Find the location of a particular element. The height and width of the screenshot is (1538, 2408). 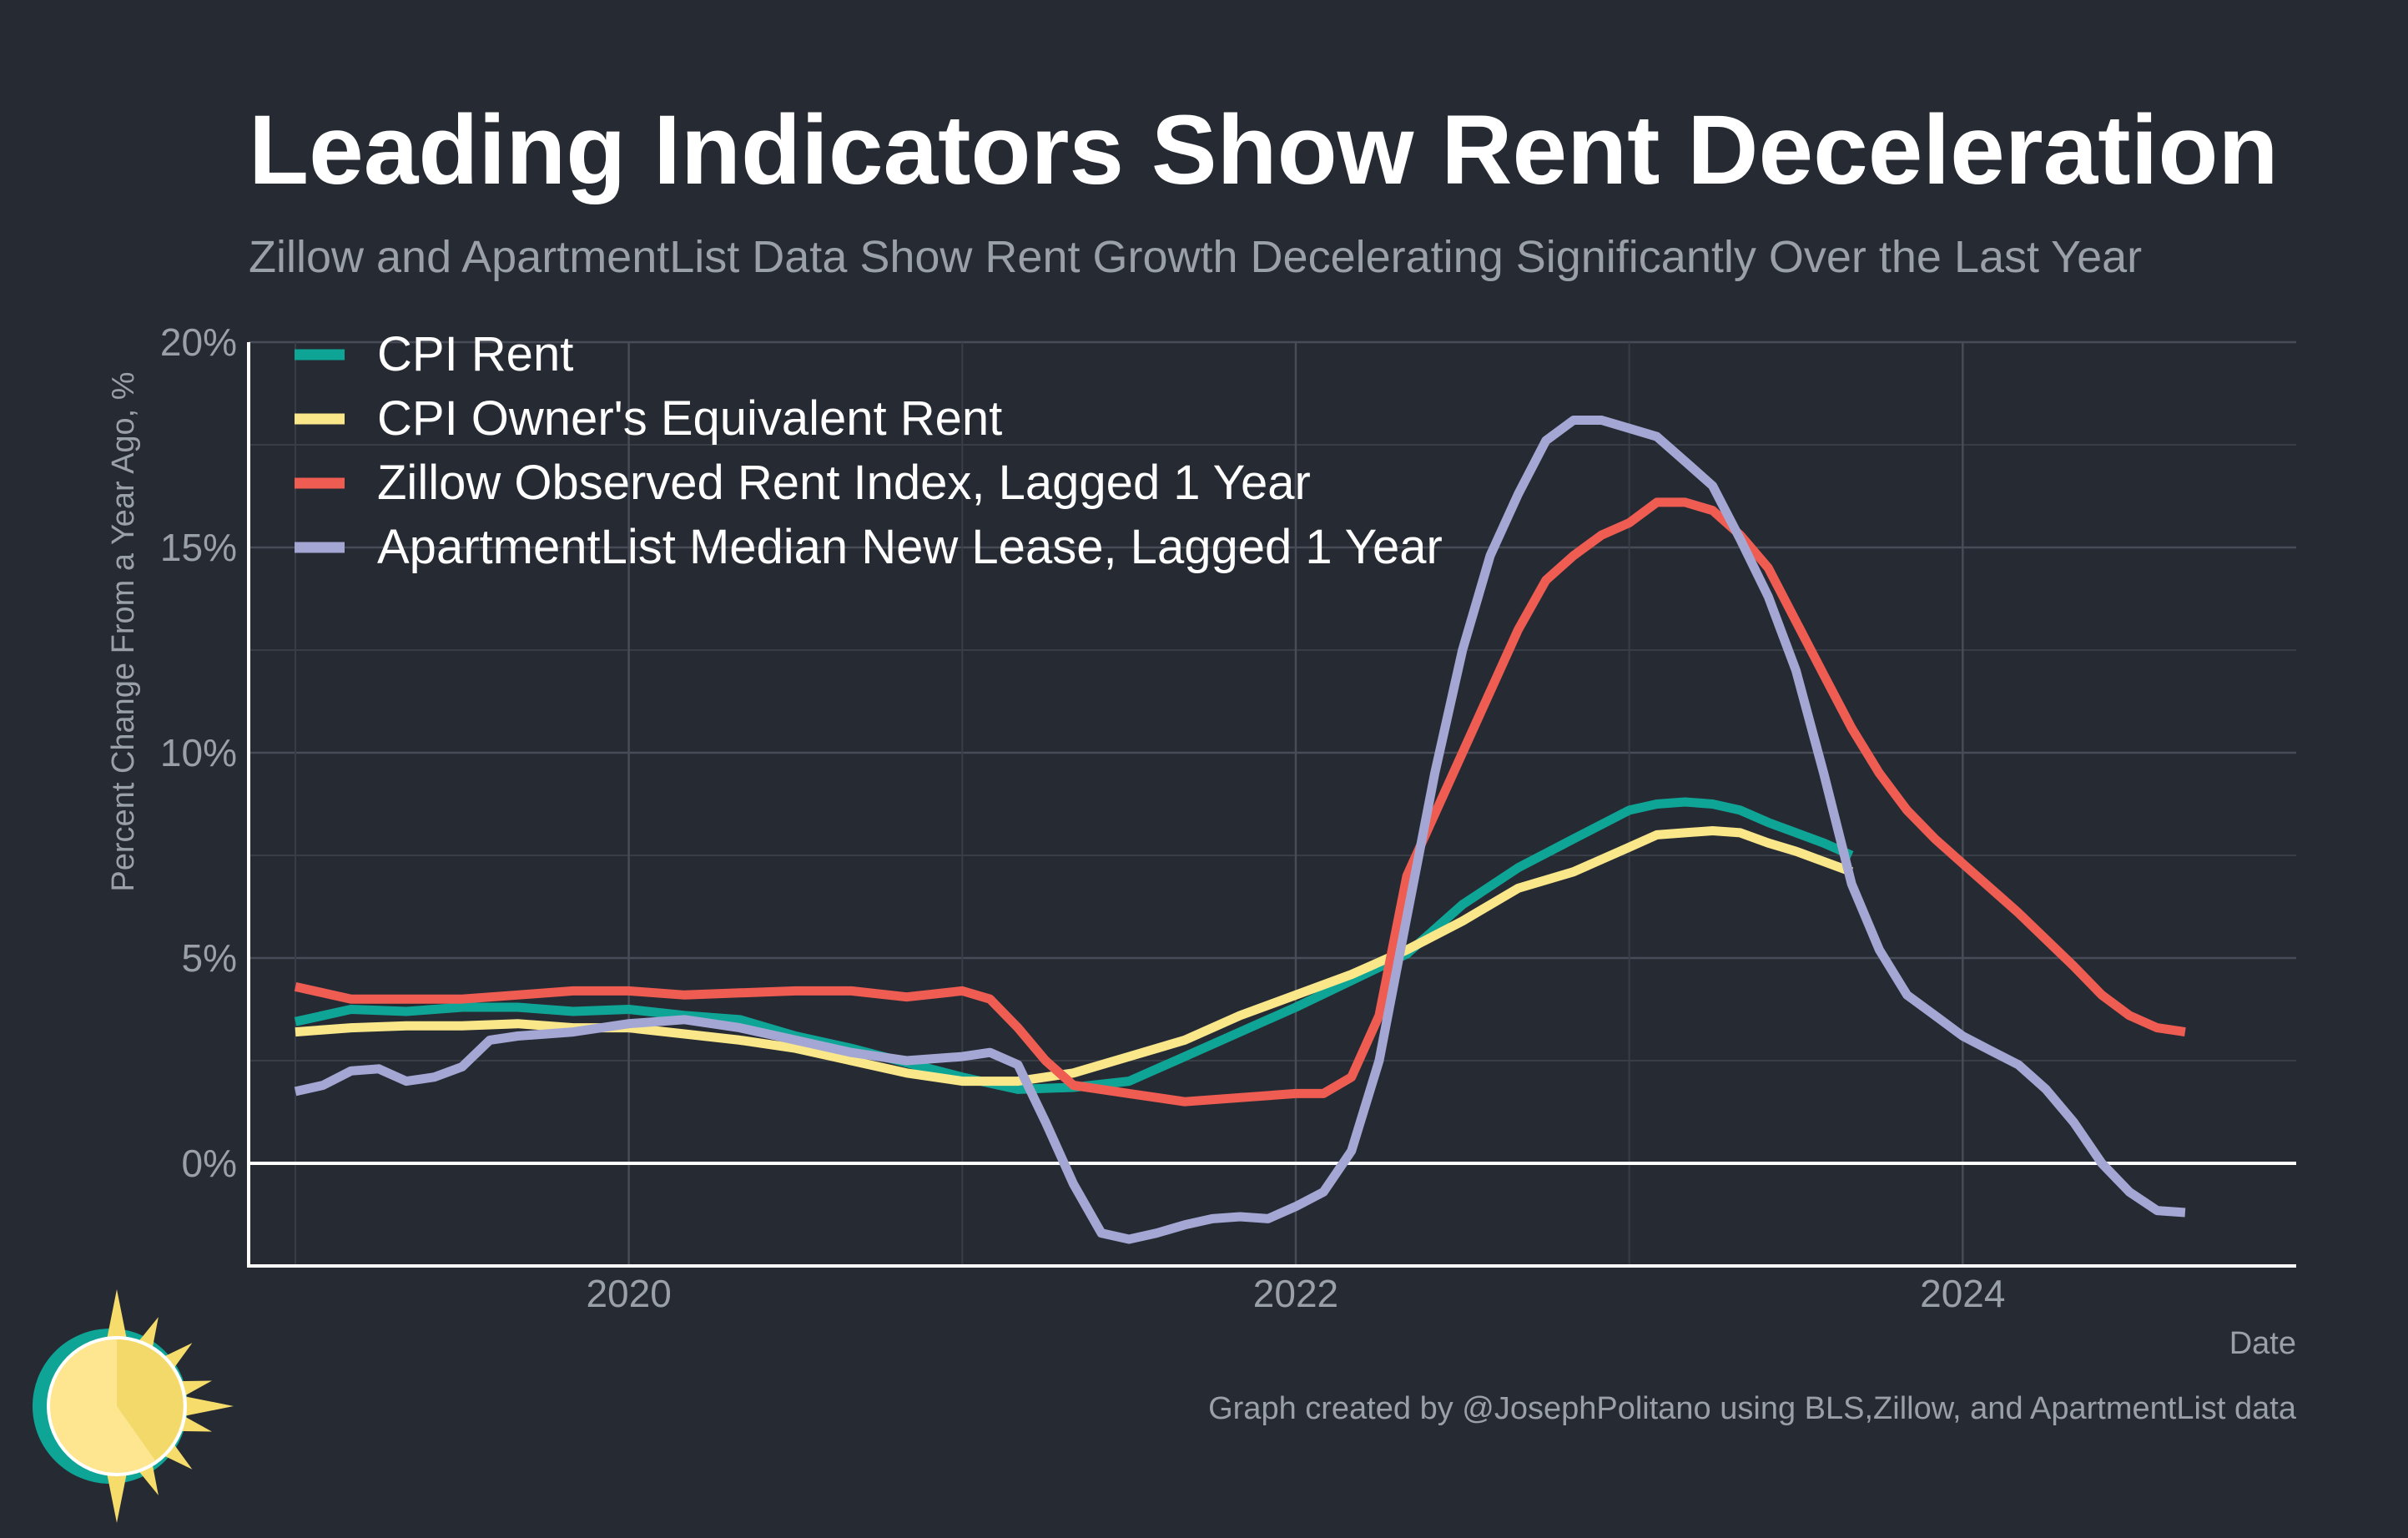

y-tick-label: 0% is located at coordinates (209, 1163).